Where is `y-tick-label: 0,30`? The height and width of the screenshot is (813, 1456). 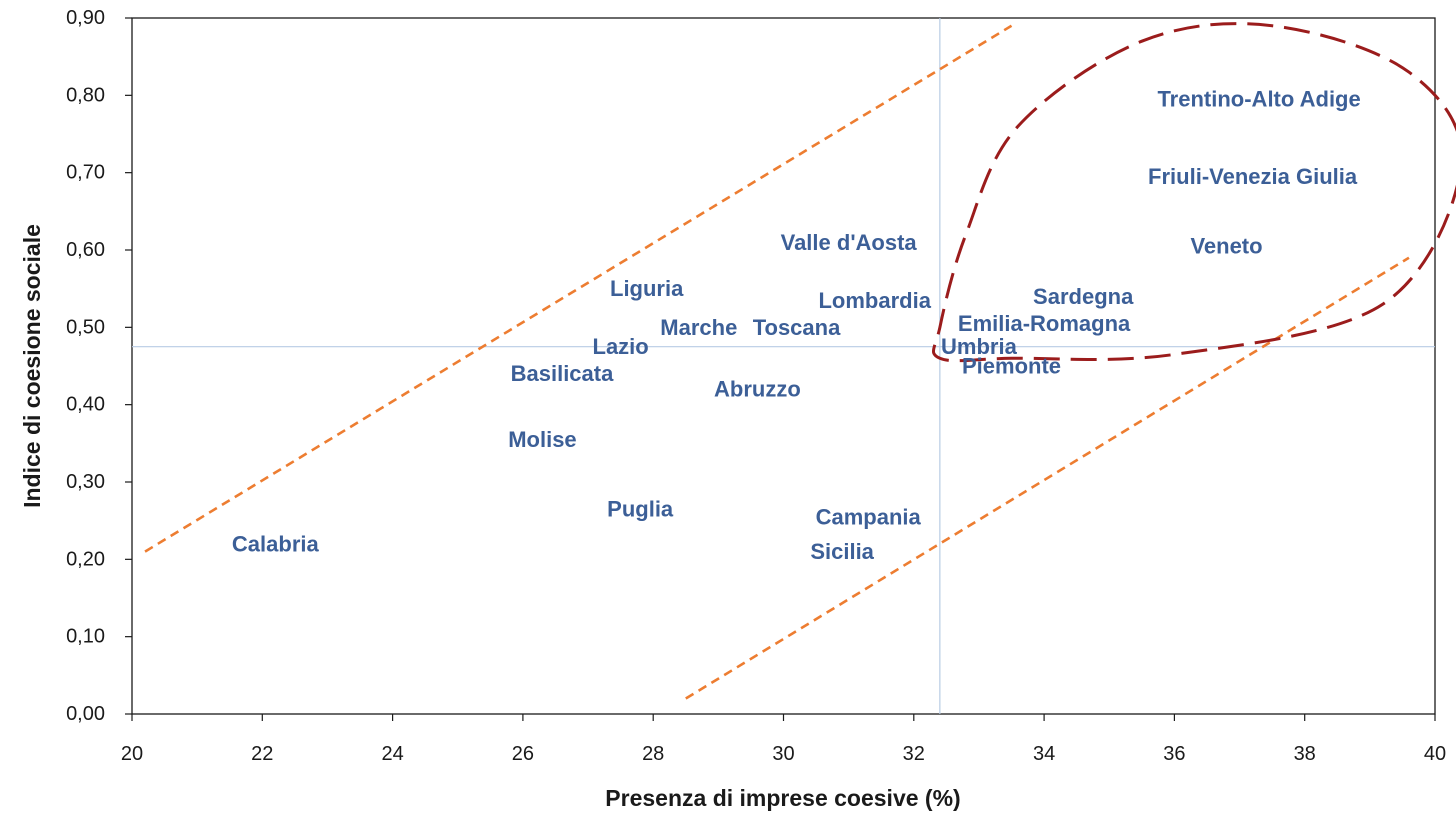 y-tick-label: 0,30 is located at coordinates (85, 482).